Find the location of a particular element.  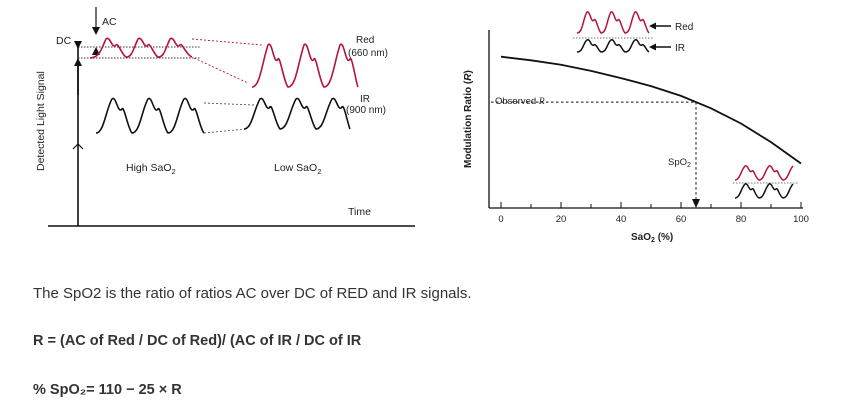

time-label: Time is located at coordinates (359, 212).